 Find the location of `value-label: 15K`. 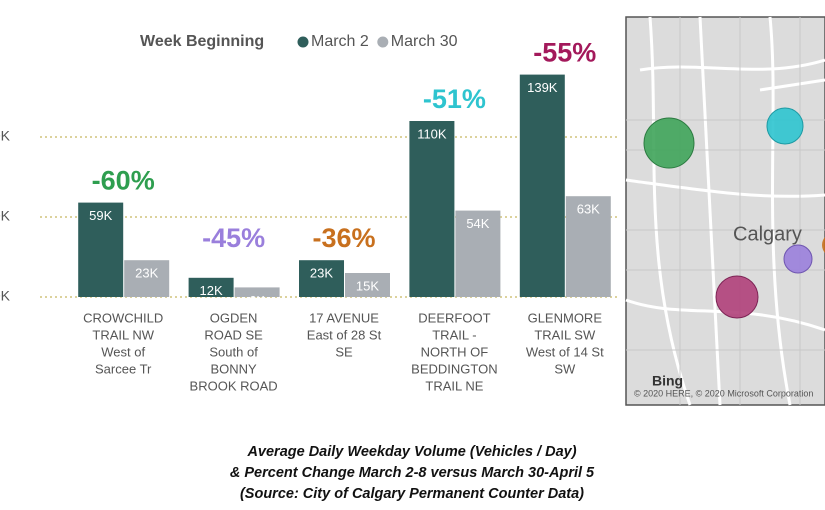

value-label: 15K is located at coordinates (367, 285).